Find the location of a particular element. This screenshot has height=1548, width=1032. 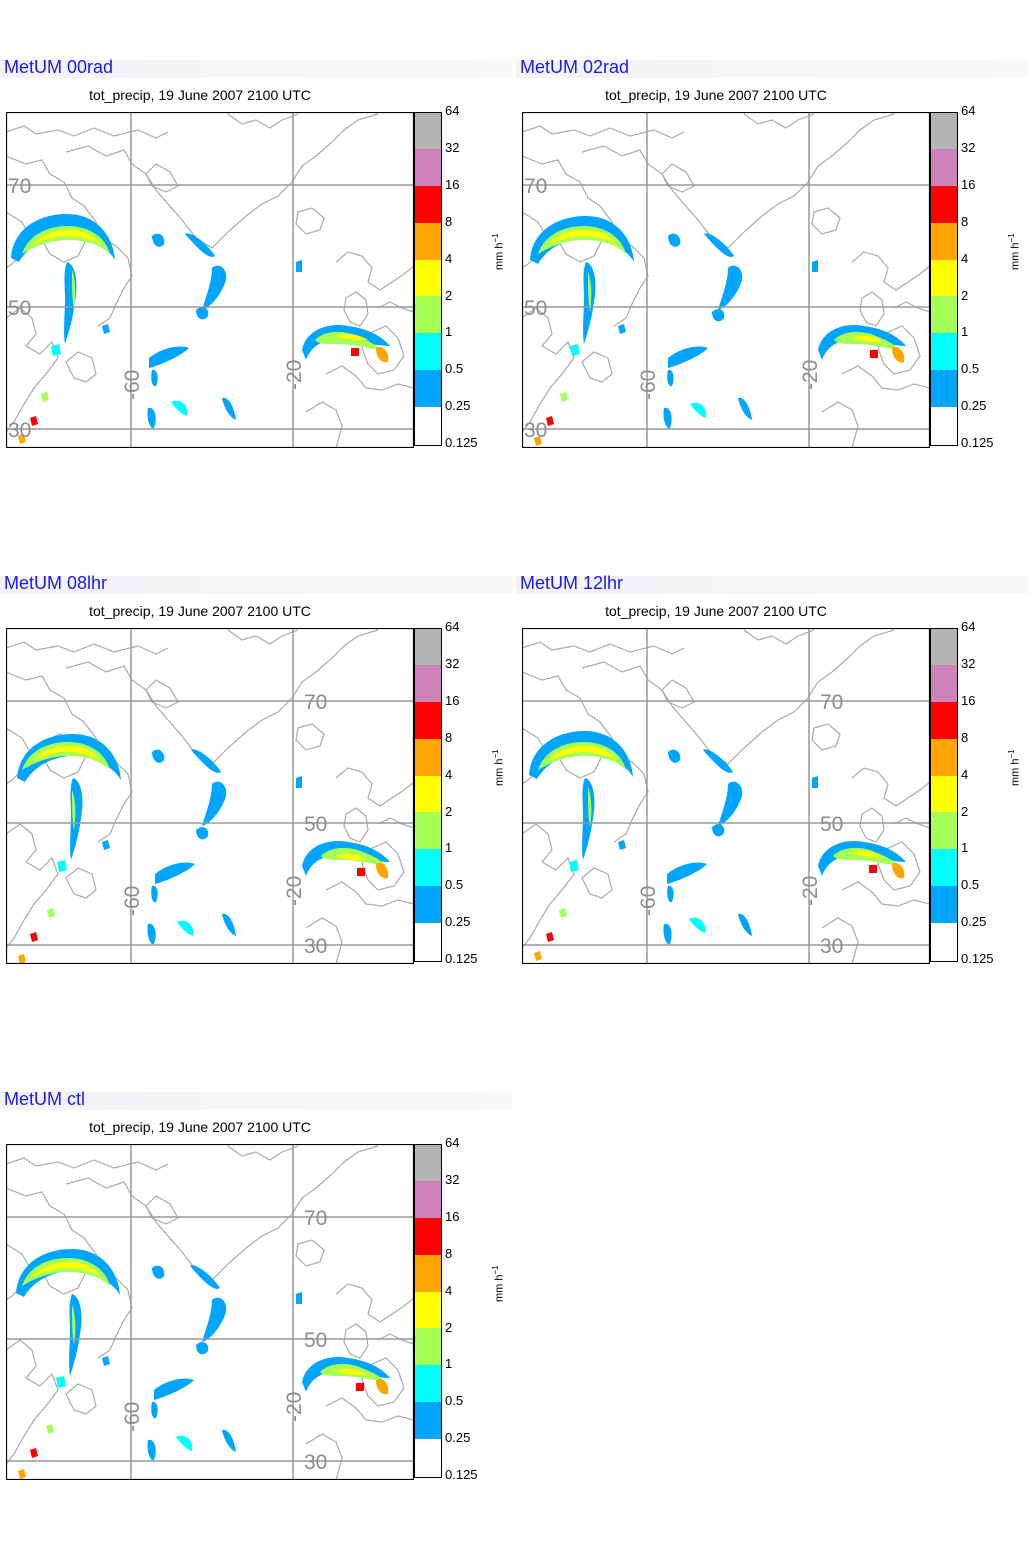

panel-title: MetUM 12lhr is located at coordinates (572, 583).